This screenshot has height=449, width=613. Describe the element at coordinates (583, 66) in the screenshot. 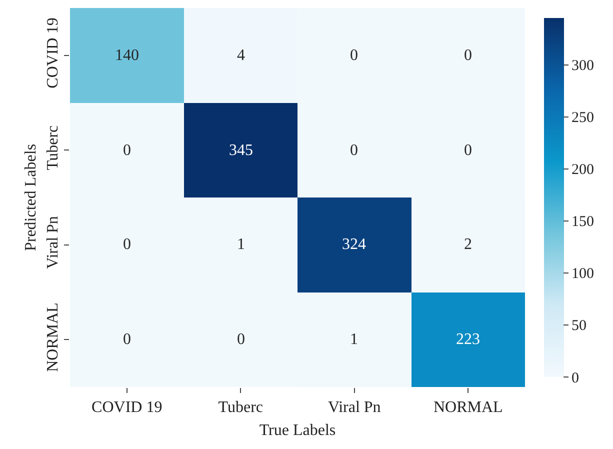

I see `color-bar-label: 300` at that location.